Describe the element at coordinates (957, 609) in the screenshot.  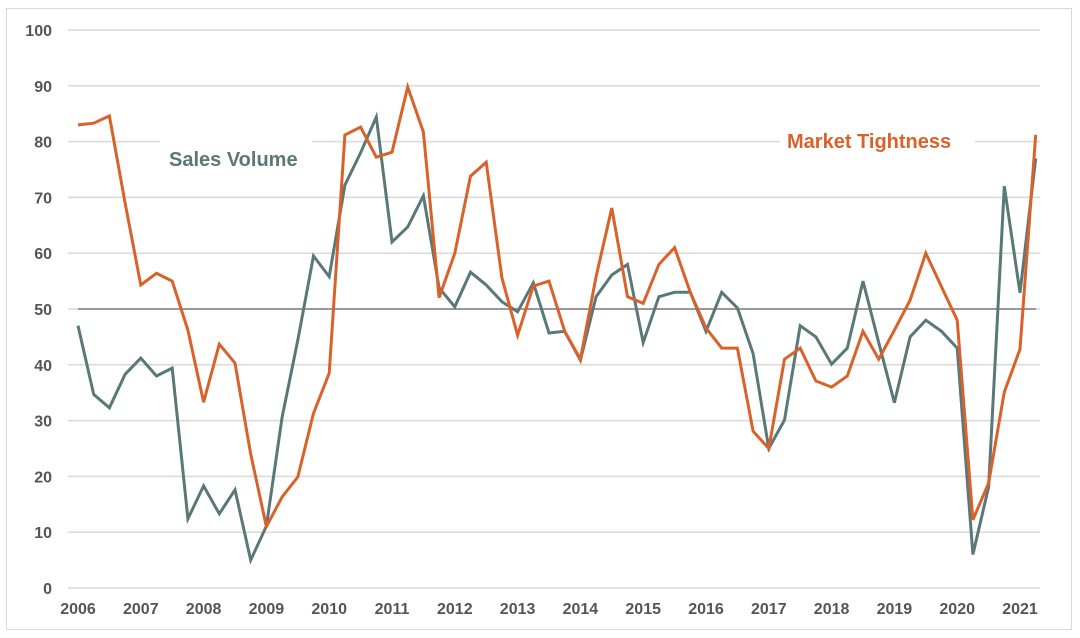
I see `x-tick-label: 2020` at that location.